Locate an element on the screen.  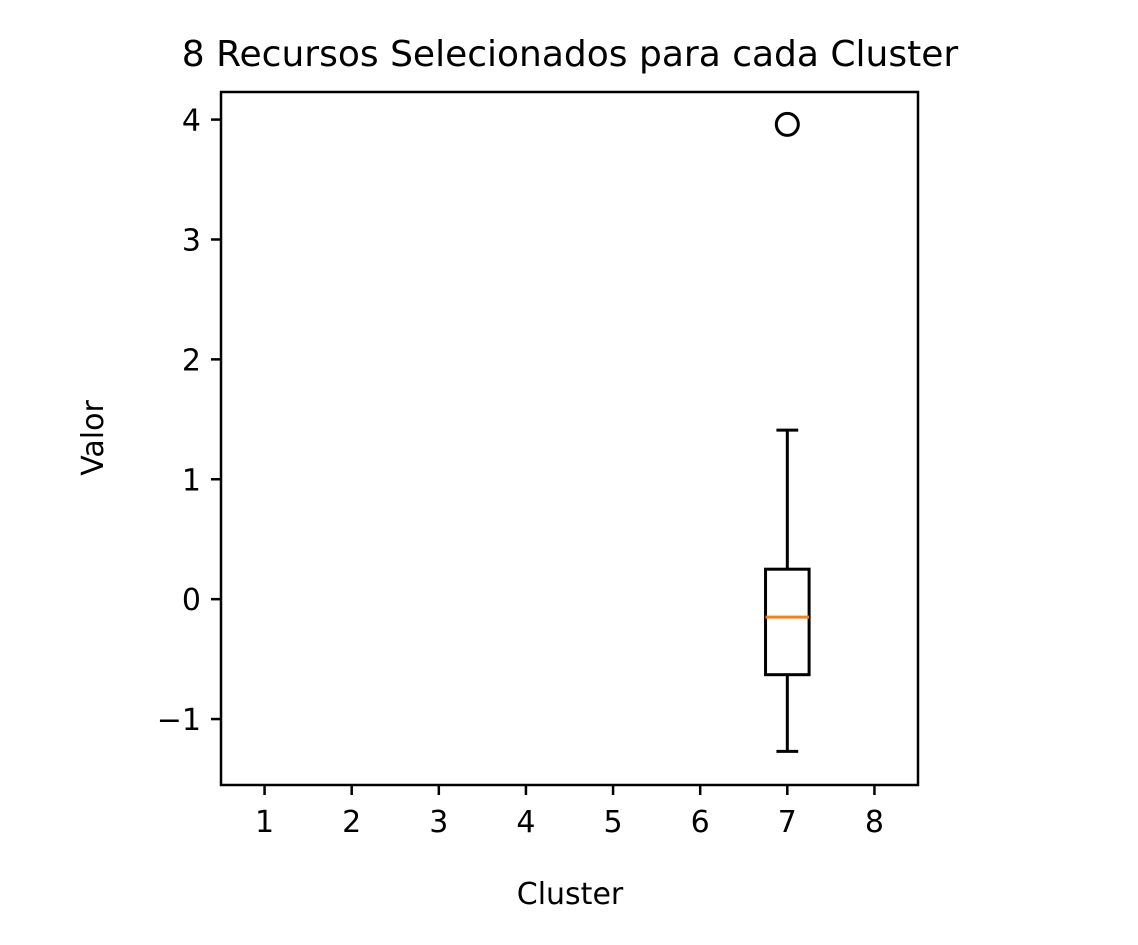
x-axis: 1 2 3 4 5 6 7 8 is located at coordinates (569, 812).